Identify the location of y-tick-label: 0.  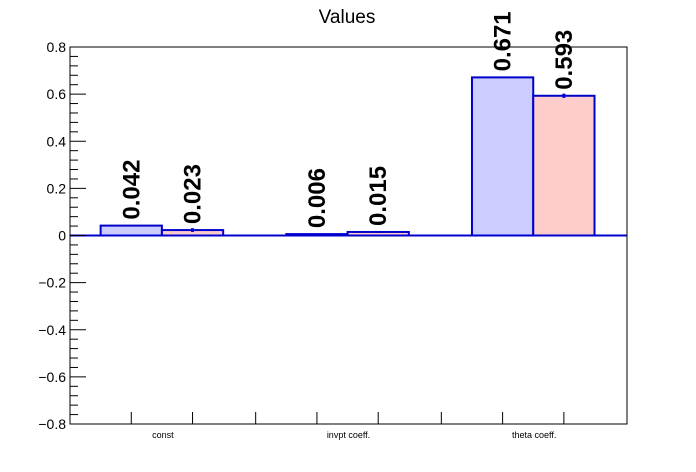
(62, 236).